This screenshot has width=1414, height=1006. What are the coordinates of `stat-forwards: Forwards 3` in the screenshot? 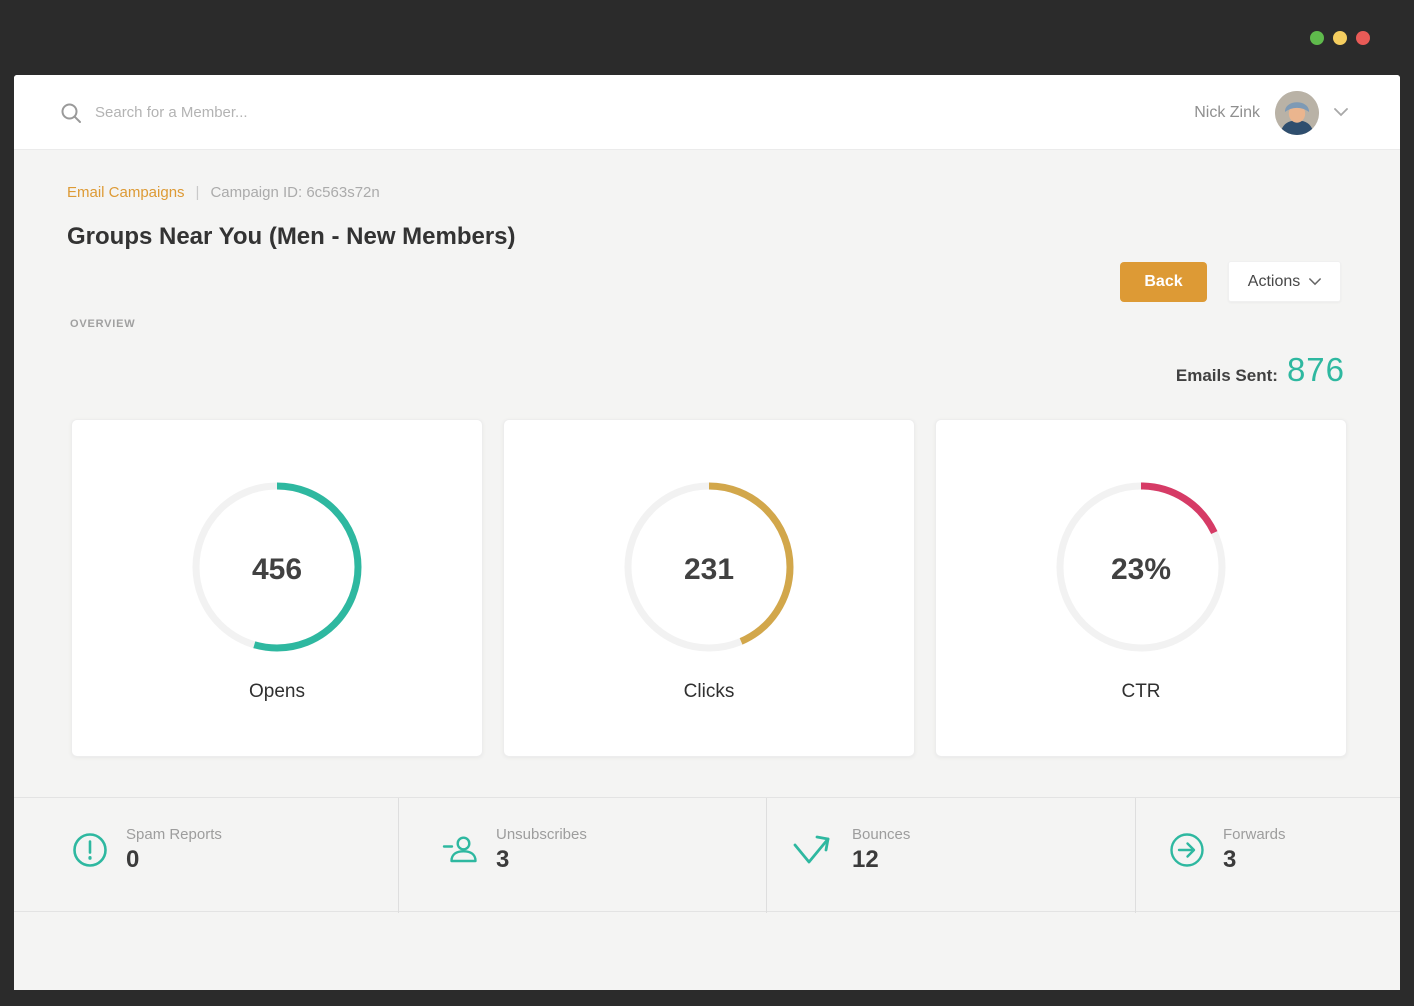 It's located at (1226, 850).